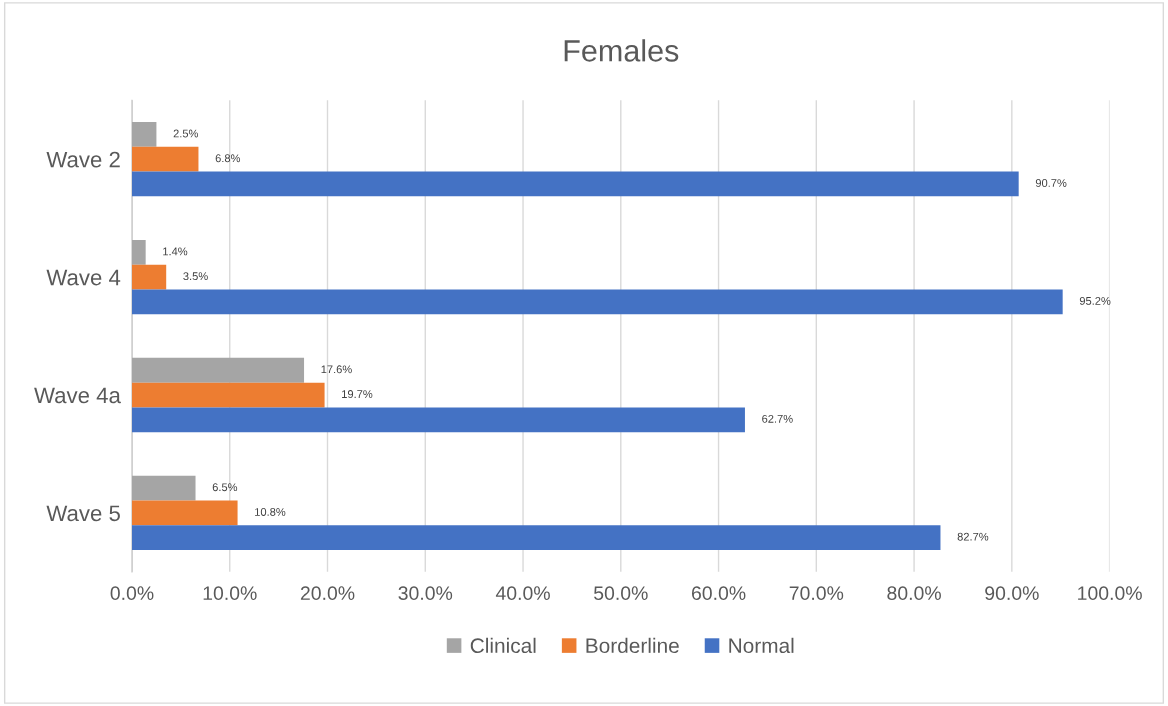 The image size is (1168, 706). What do you see at coordinates (425, 593) in the screenshot?
I see `x-tick-label: 30.0%` at bounding box center [425, 593].